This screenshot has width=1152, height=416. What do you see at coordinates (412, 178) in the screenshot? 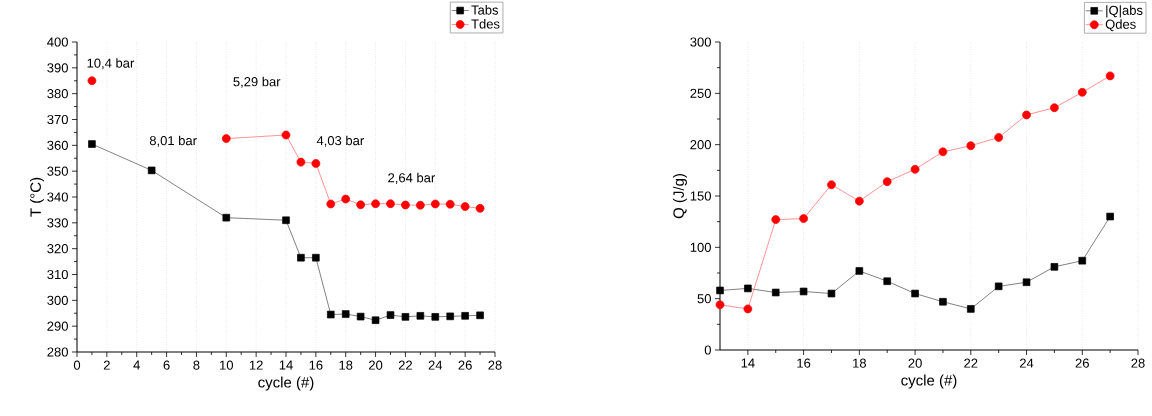
I see `annotation: 2,64 bar` at bounding box center [412, 178].